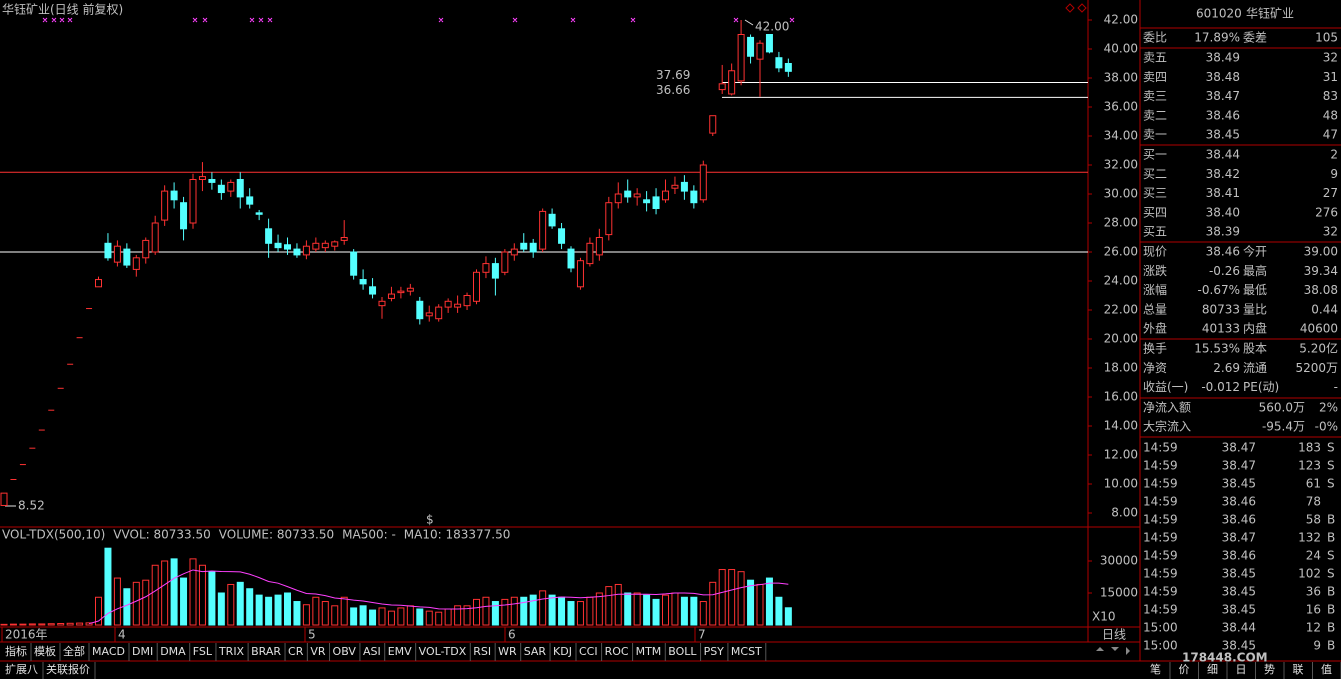  I want to click on indicator-tab: ROC, so click(617, 651).